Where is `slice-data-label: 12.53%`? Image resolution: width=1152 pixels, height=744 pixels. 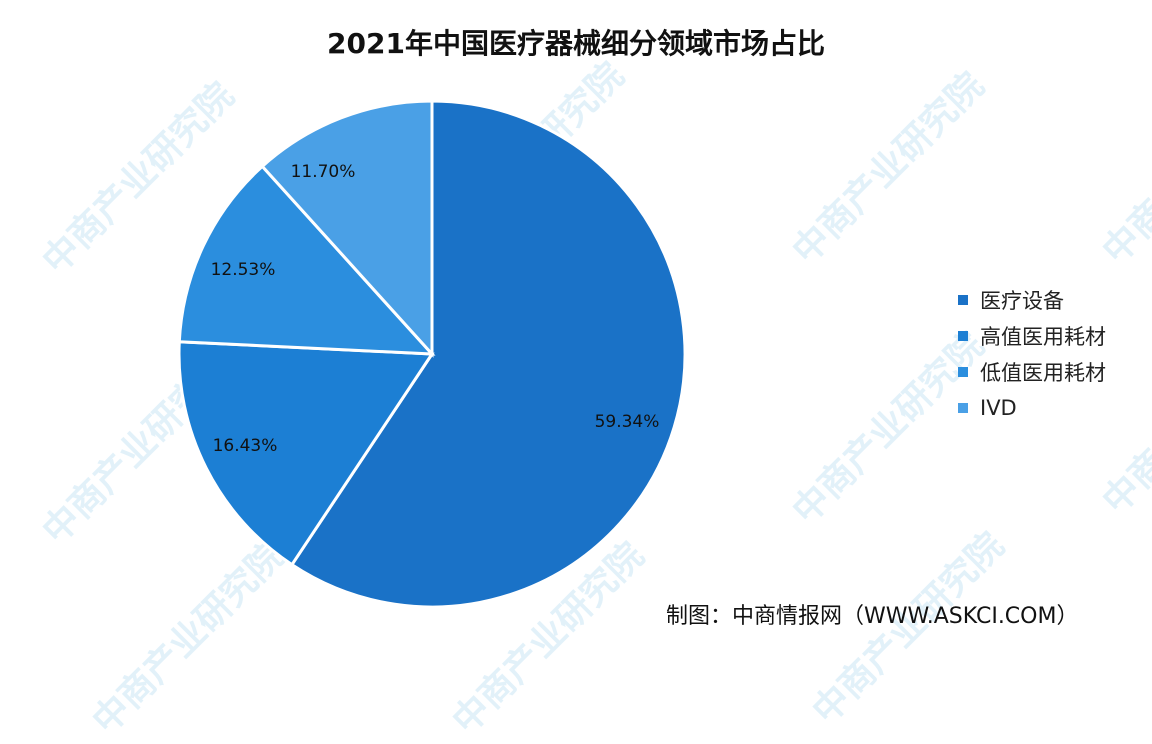 slice-data-label: 12.53% is located at coordinates (243, 270).